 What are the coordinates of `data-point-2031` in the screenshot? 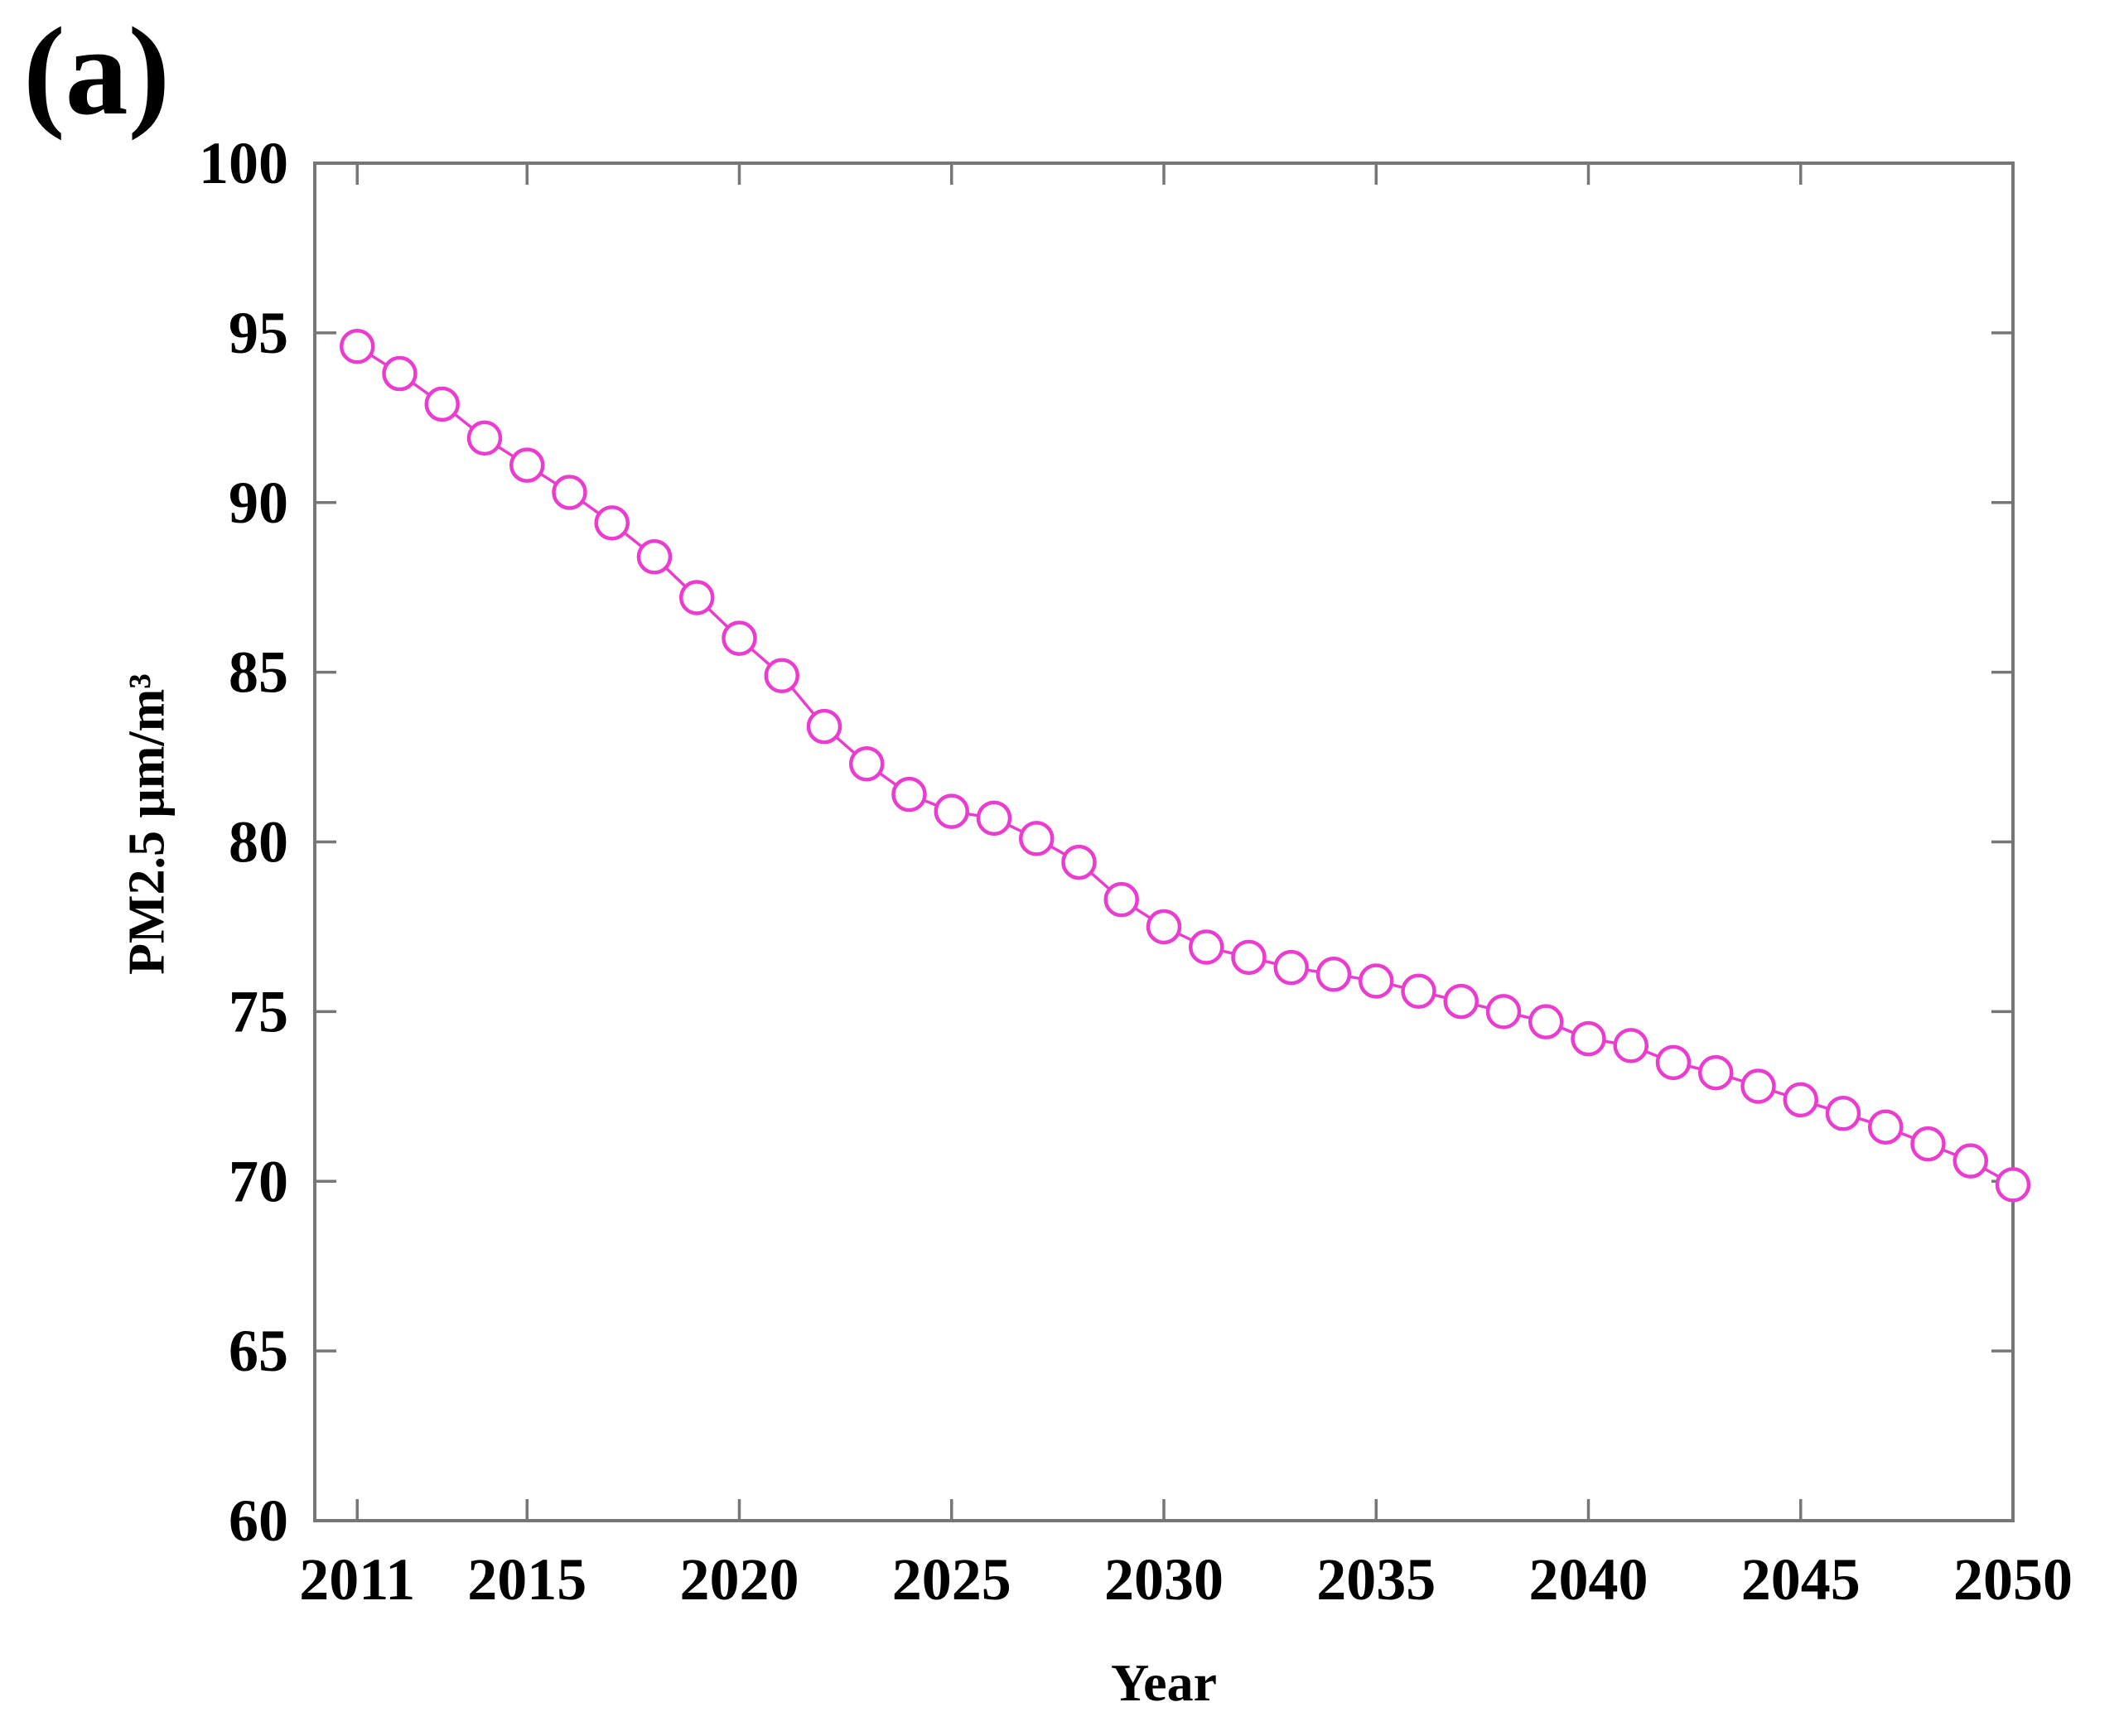 It's located at (1206, 947).